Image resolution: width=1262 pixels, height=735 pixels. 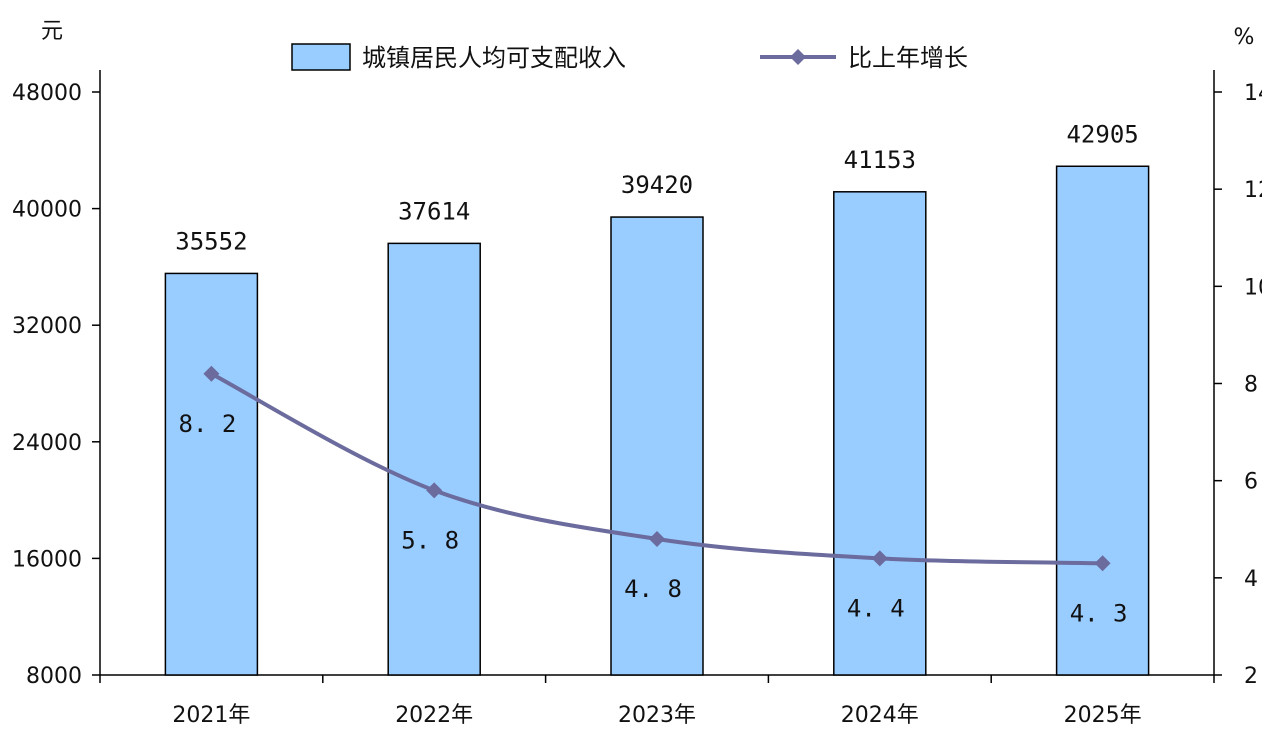 What do you see at coordinates (430, 540) in the screenshot?
I see `growth-value-label: 5. 8` at bounding box center [430, 540].